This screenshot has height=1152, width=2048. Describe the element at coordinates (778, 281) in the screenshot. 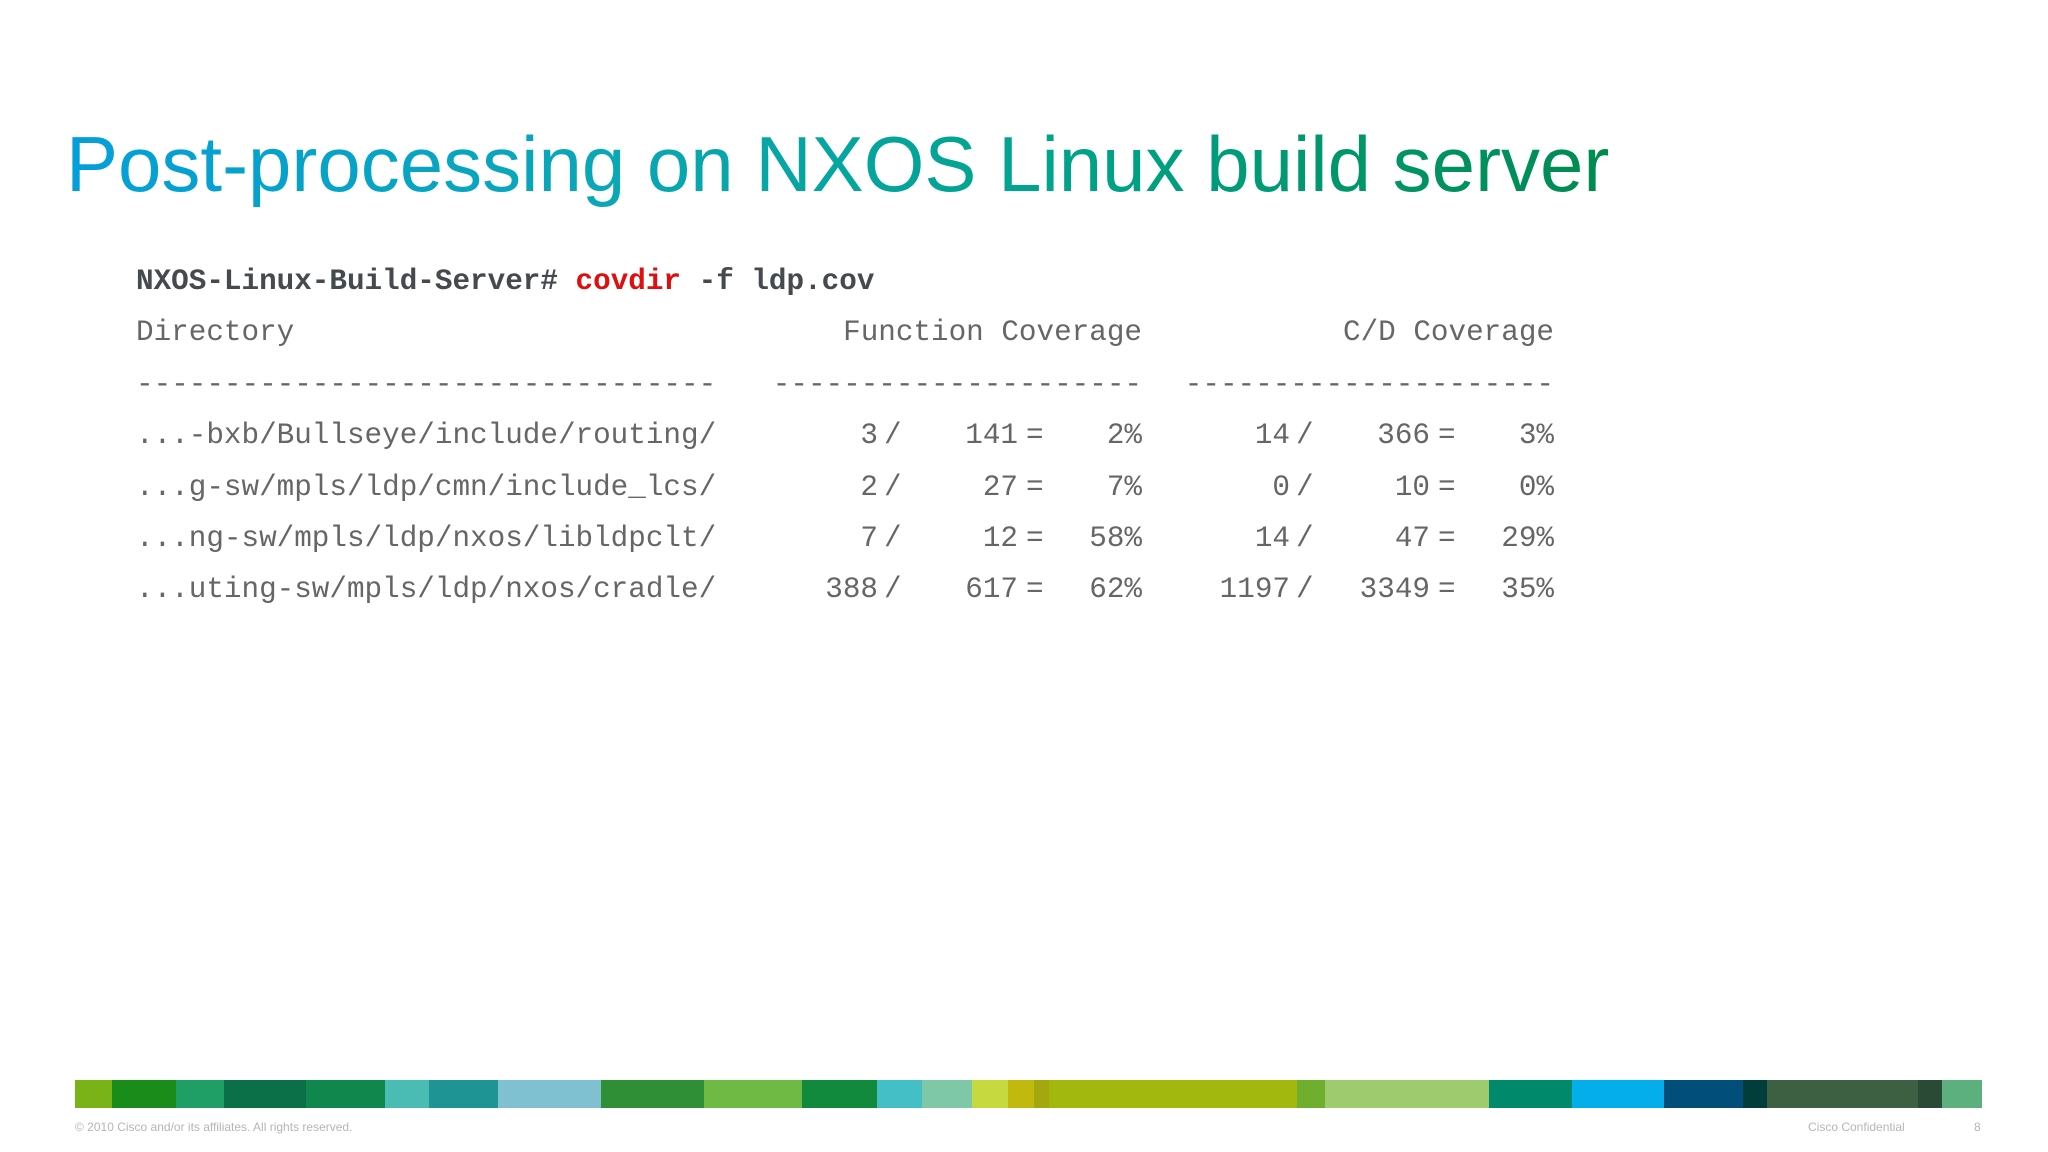

I see `command-args: -f ldp.cov` at that location.